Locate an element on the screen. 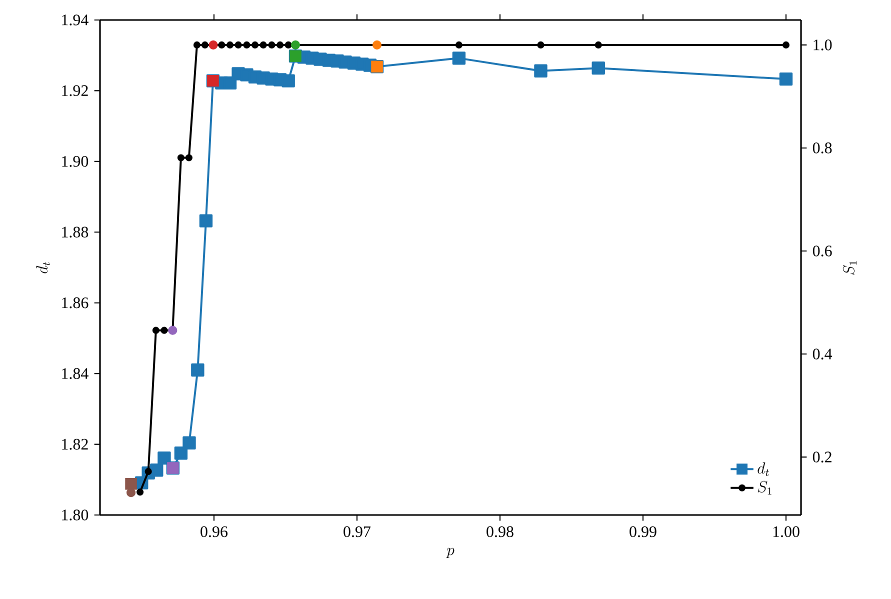 The height and width of the screenshot is (599, 891). y-tick-label: 1.92 is located at coordinates (75, 90).